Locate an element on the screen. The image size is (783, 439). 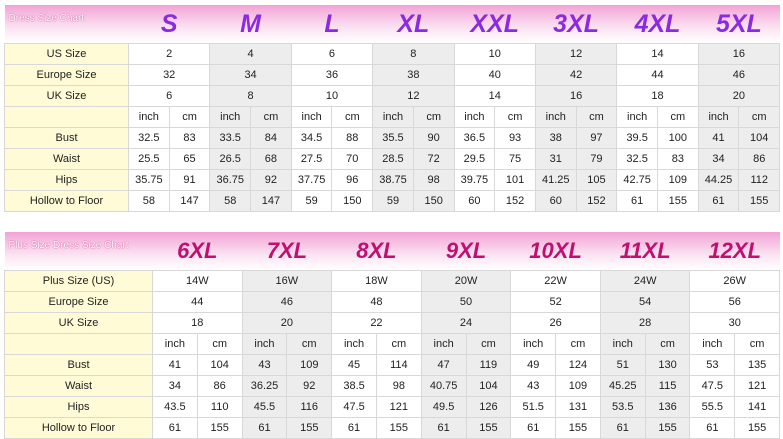
row-label: Hollow to Floor is located at coordinates (66, 201).